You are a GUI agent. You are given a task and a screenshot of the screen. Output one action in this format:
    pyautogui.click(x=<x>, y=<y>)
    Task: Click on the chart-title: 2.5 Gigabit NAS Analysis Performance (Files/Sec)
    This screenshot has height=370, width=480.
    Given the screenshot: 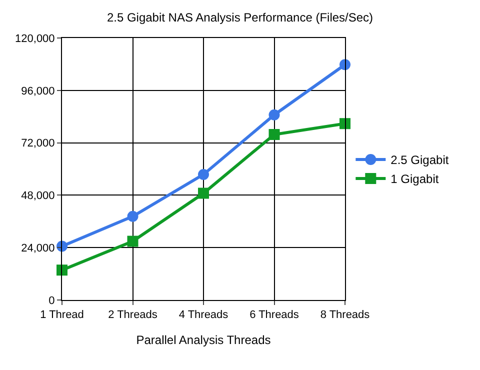 What is the action you would take?
    pyautogui.click(x=240, y=17)
    